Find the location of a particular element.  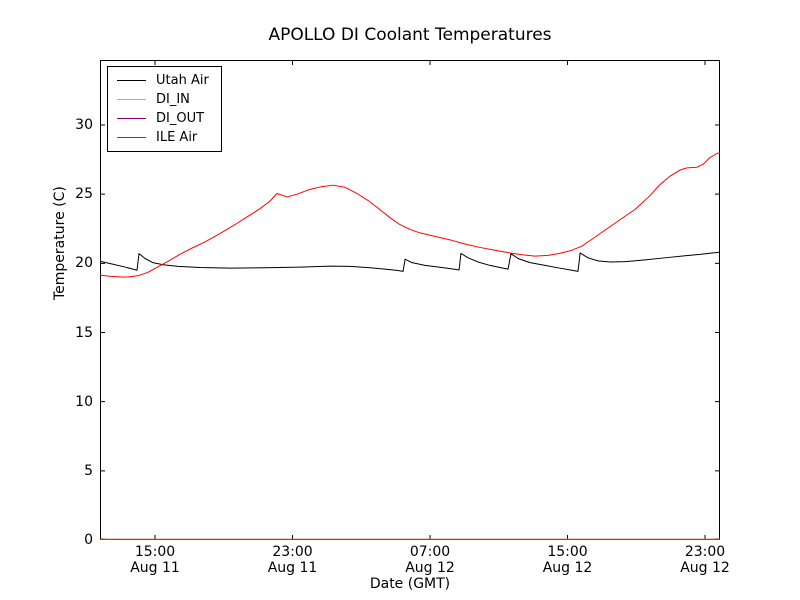

legend-row-di-in: DI_IN is located at coordinates (163, 99).